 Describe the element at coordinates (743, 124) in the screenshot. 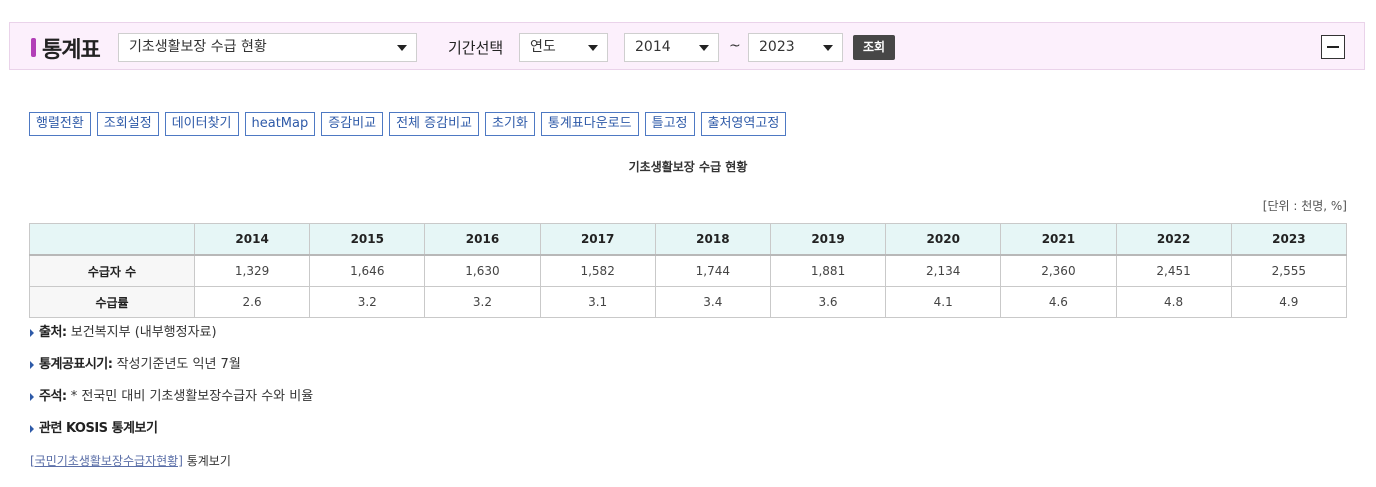

I see `freeze-source-button: 출처영역고정` at that location.